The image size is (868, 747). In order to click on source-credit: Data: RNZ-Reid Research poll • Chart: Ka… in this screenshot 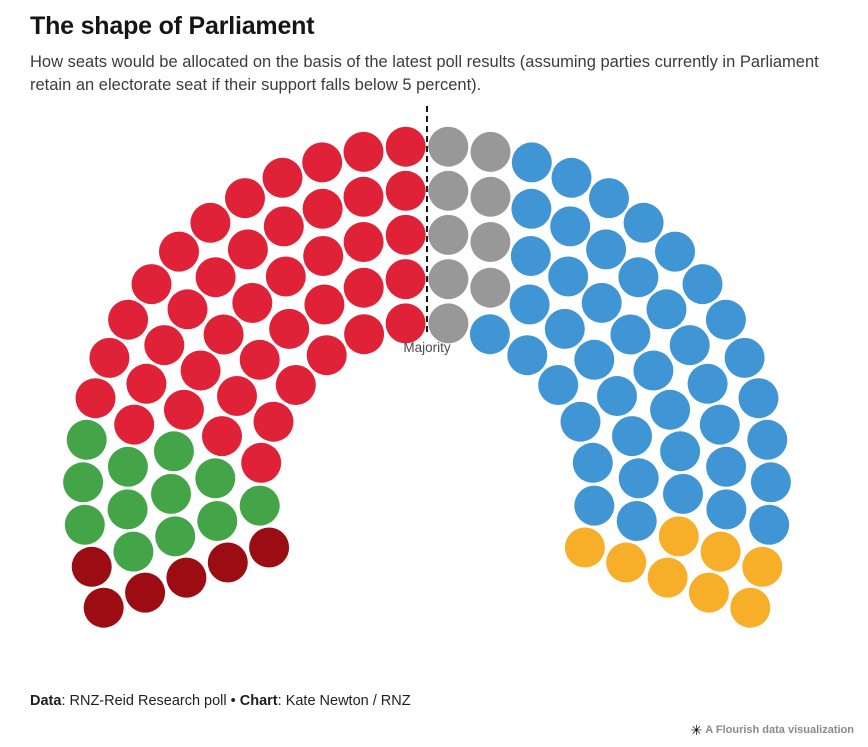, I will do `click(220, 701)`.